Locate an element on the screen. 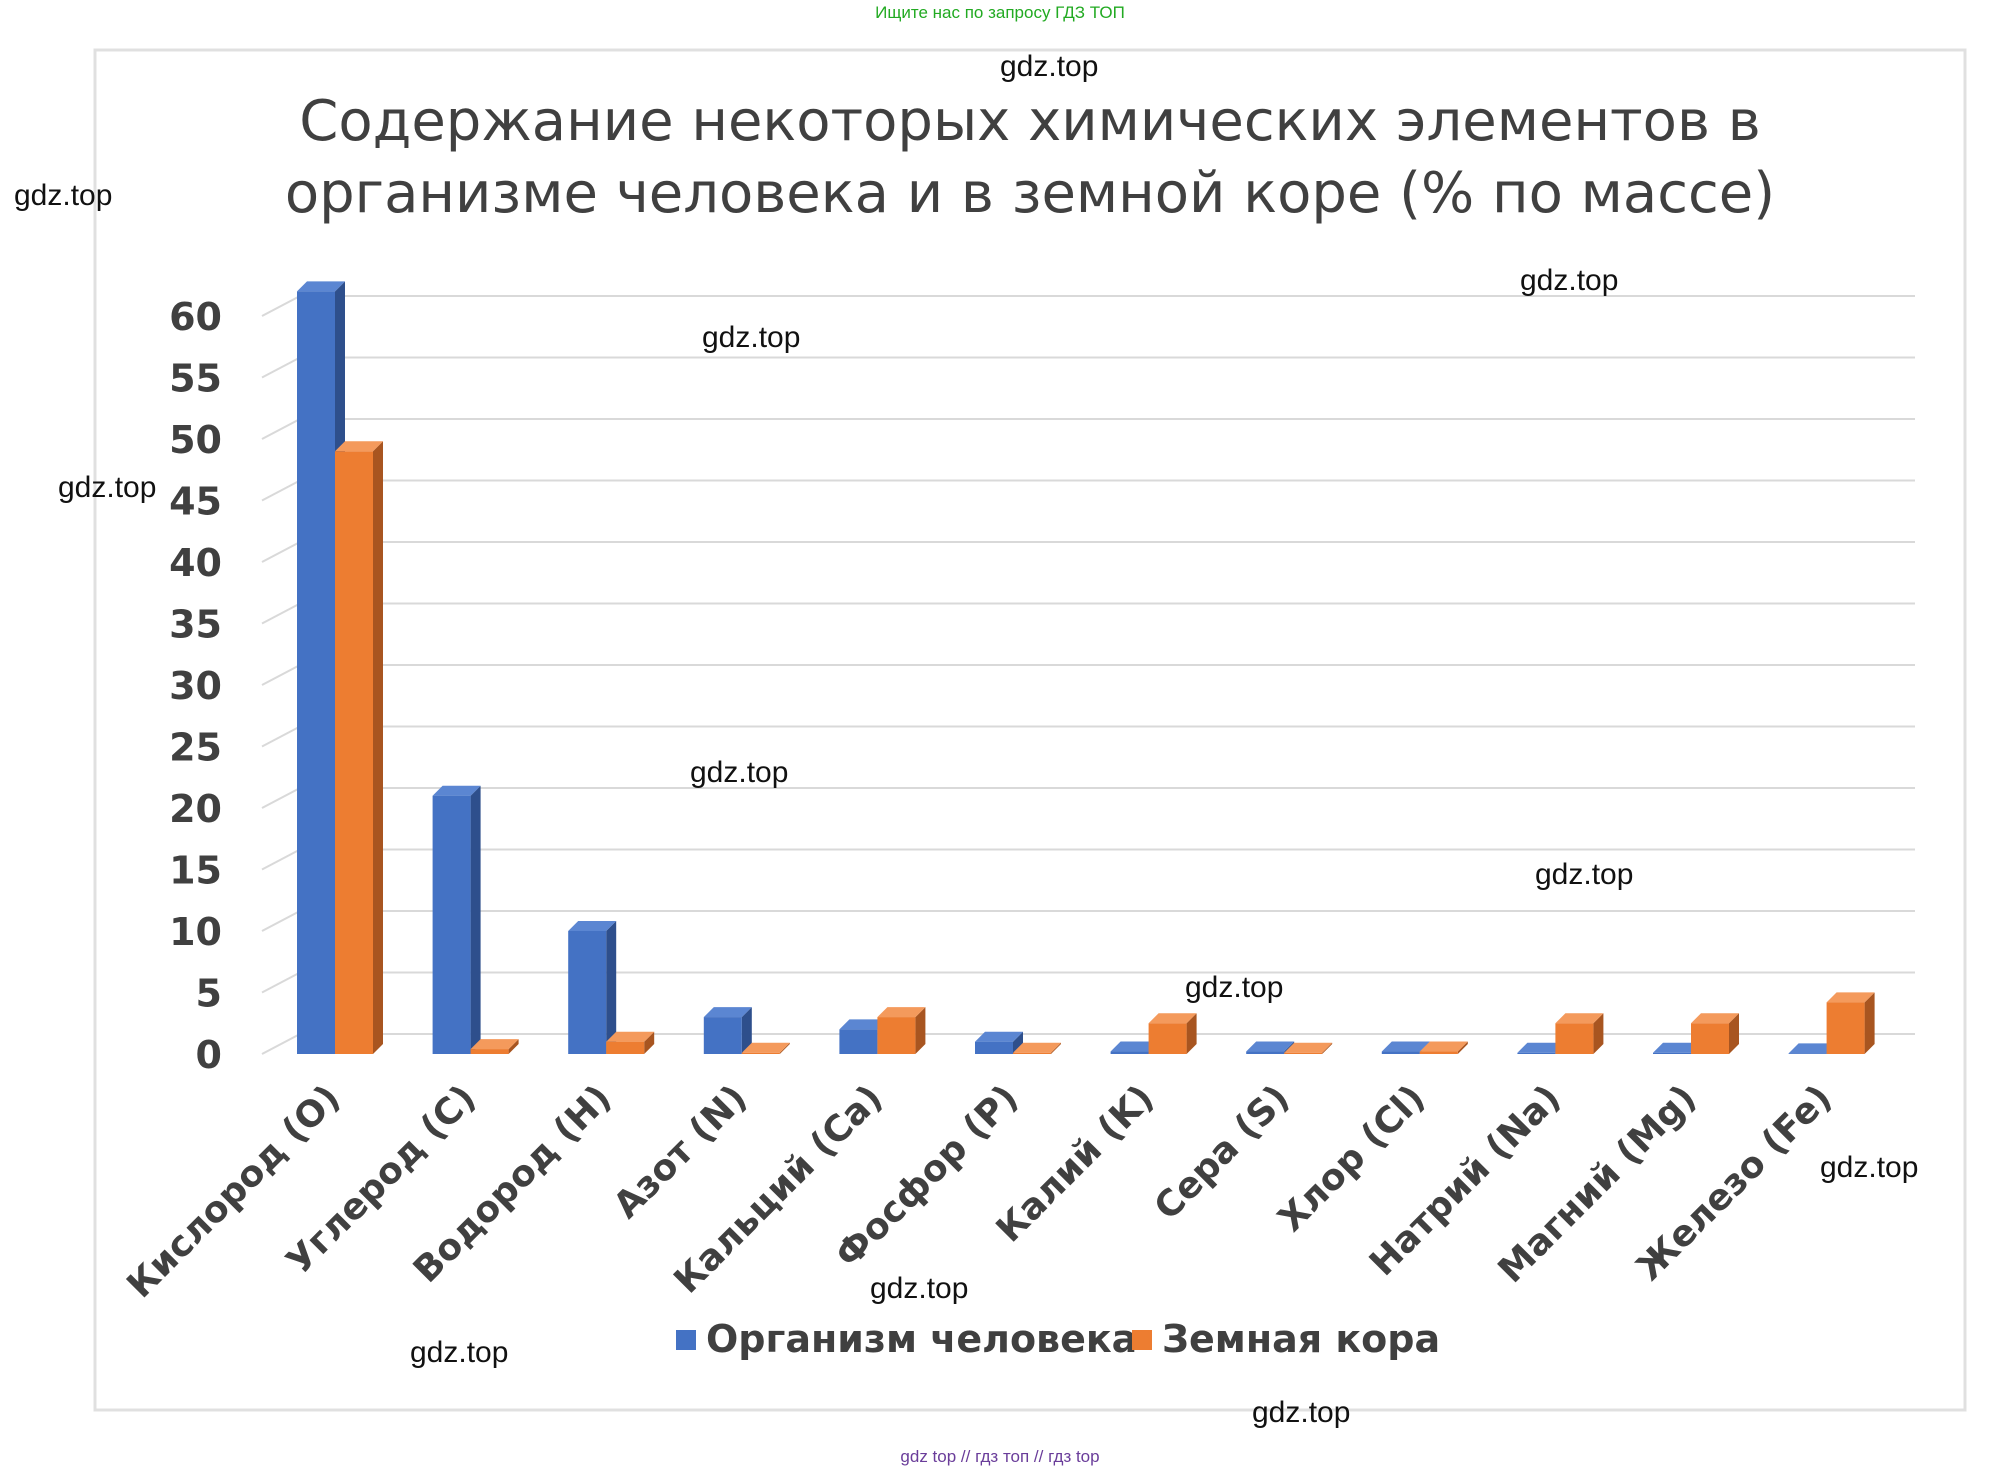 The height and width of the screenshot is (1475, 1991). y-tick-label: 35 is located at coordinates (195, 625).